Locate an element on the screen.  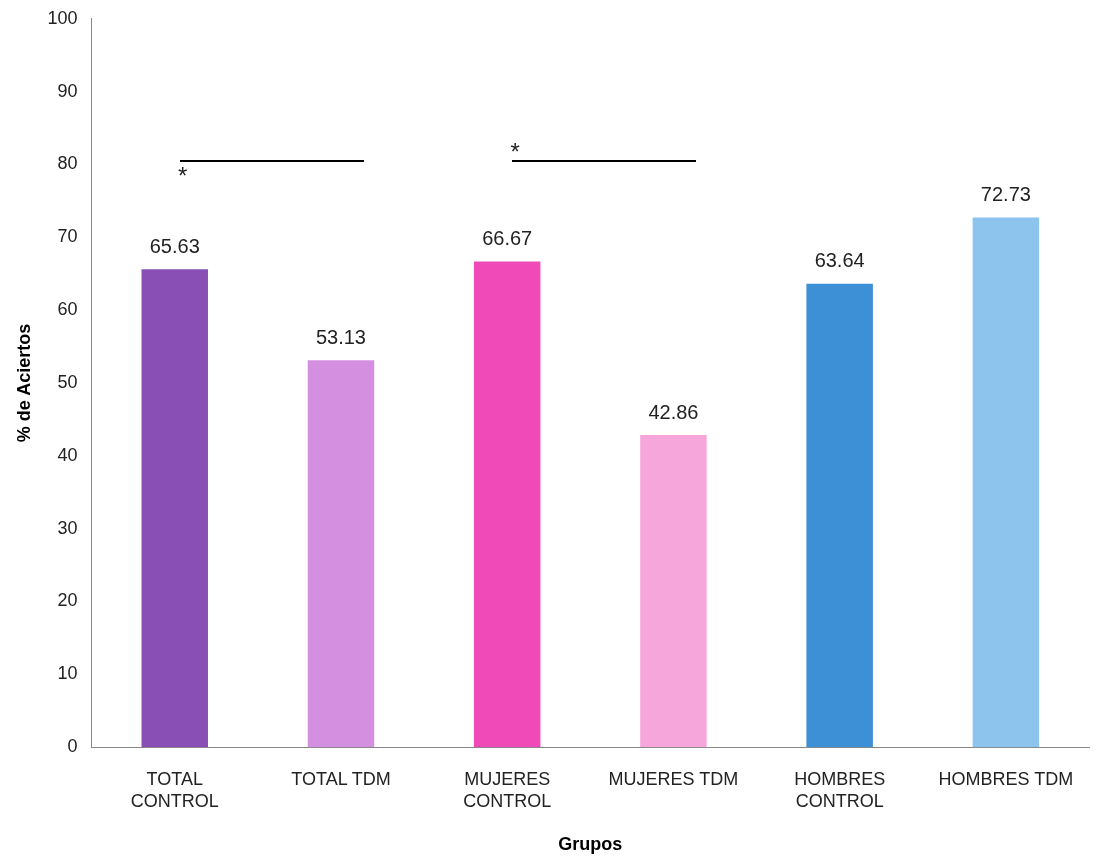
x-tick-label: TOTAL CONTROL is located at coordinates (174, 789).